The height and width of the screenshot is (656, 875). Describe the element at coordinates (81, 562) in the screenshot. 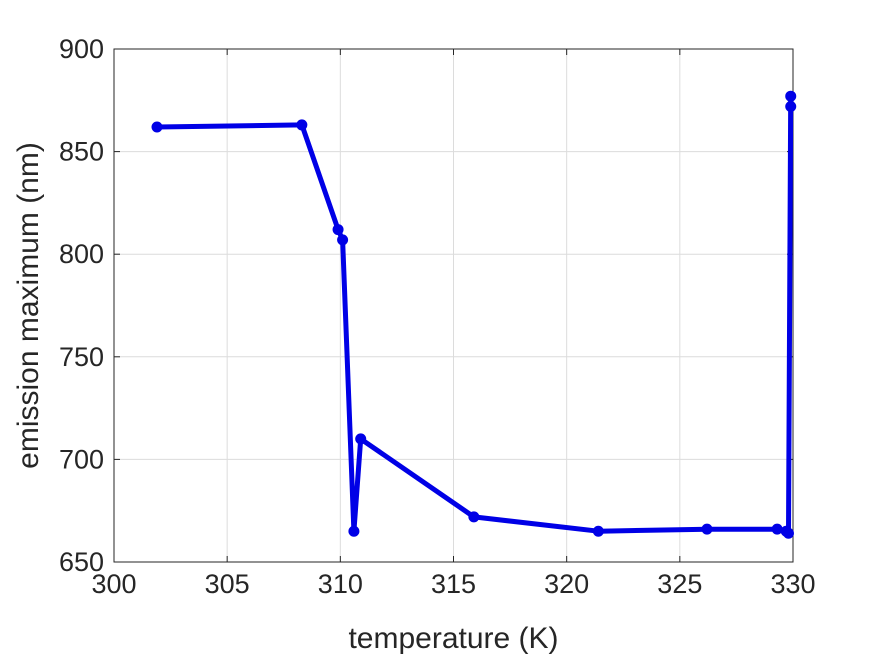

I see `y-tick-label: 650` at that location.